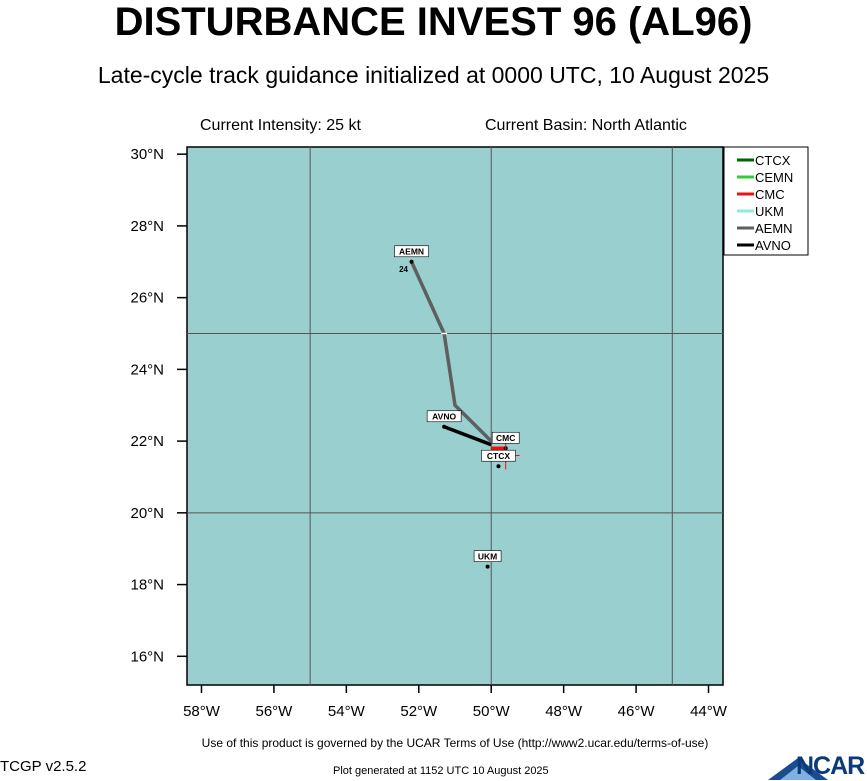  Describe the element at coordinates (419, 711) in the screenshot. I see `x-tick-label: 52°W` at that location.